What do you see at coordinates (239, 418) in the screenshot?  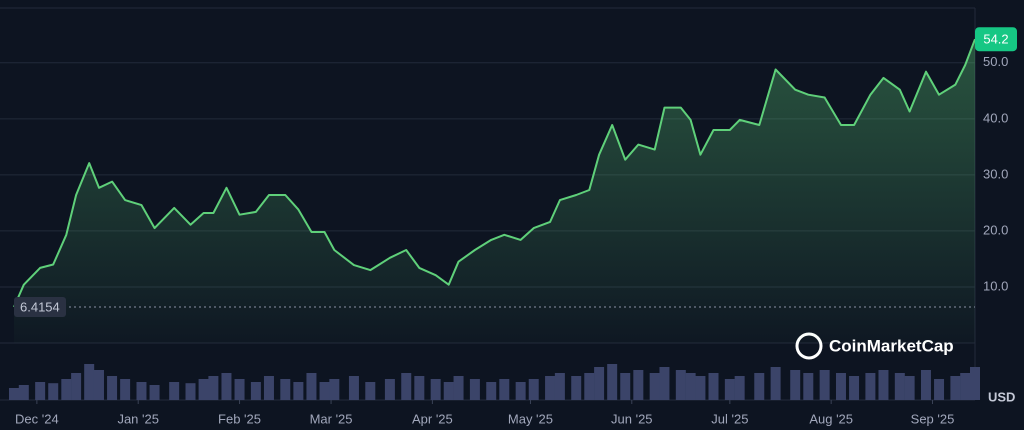 I see `x-tick-label: Feb '25` at bounding box center [239, 418].